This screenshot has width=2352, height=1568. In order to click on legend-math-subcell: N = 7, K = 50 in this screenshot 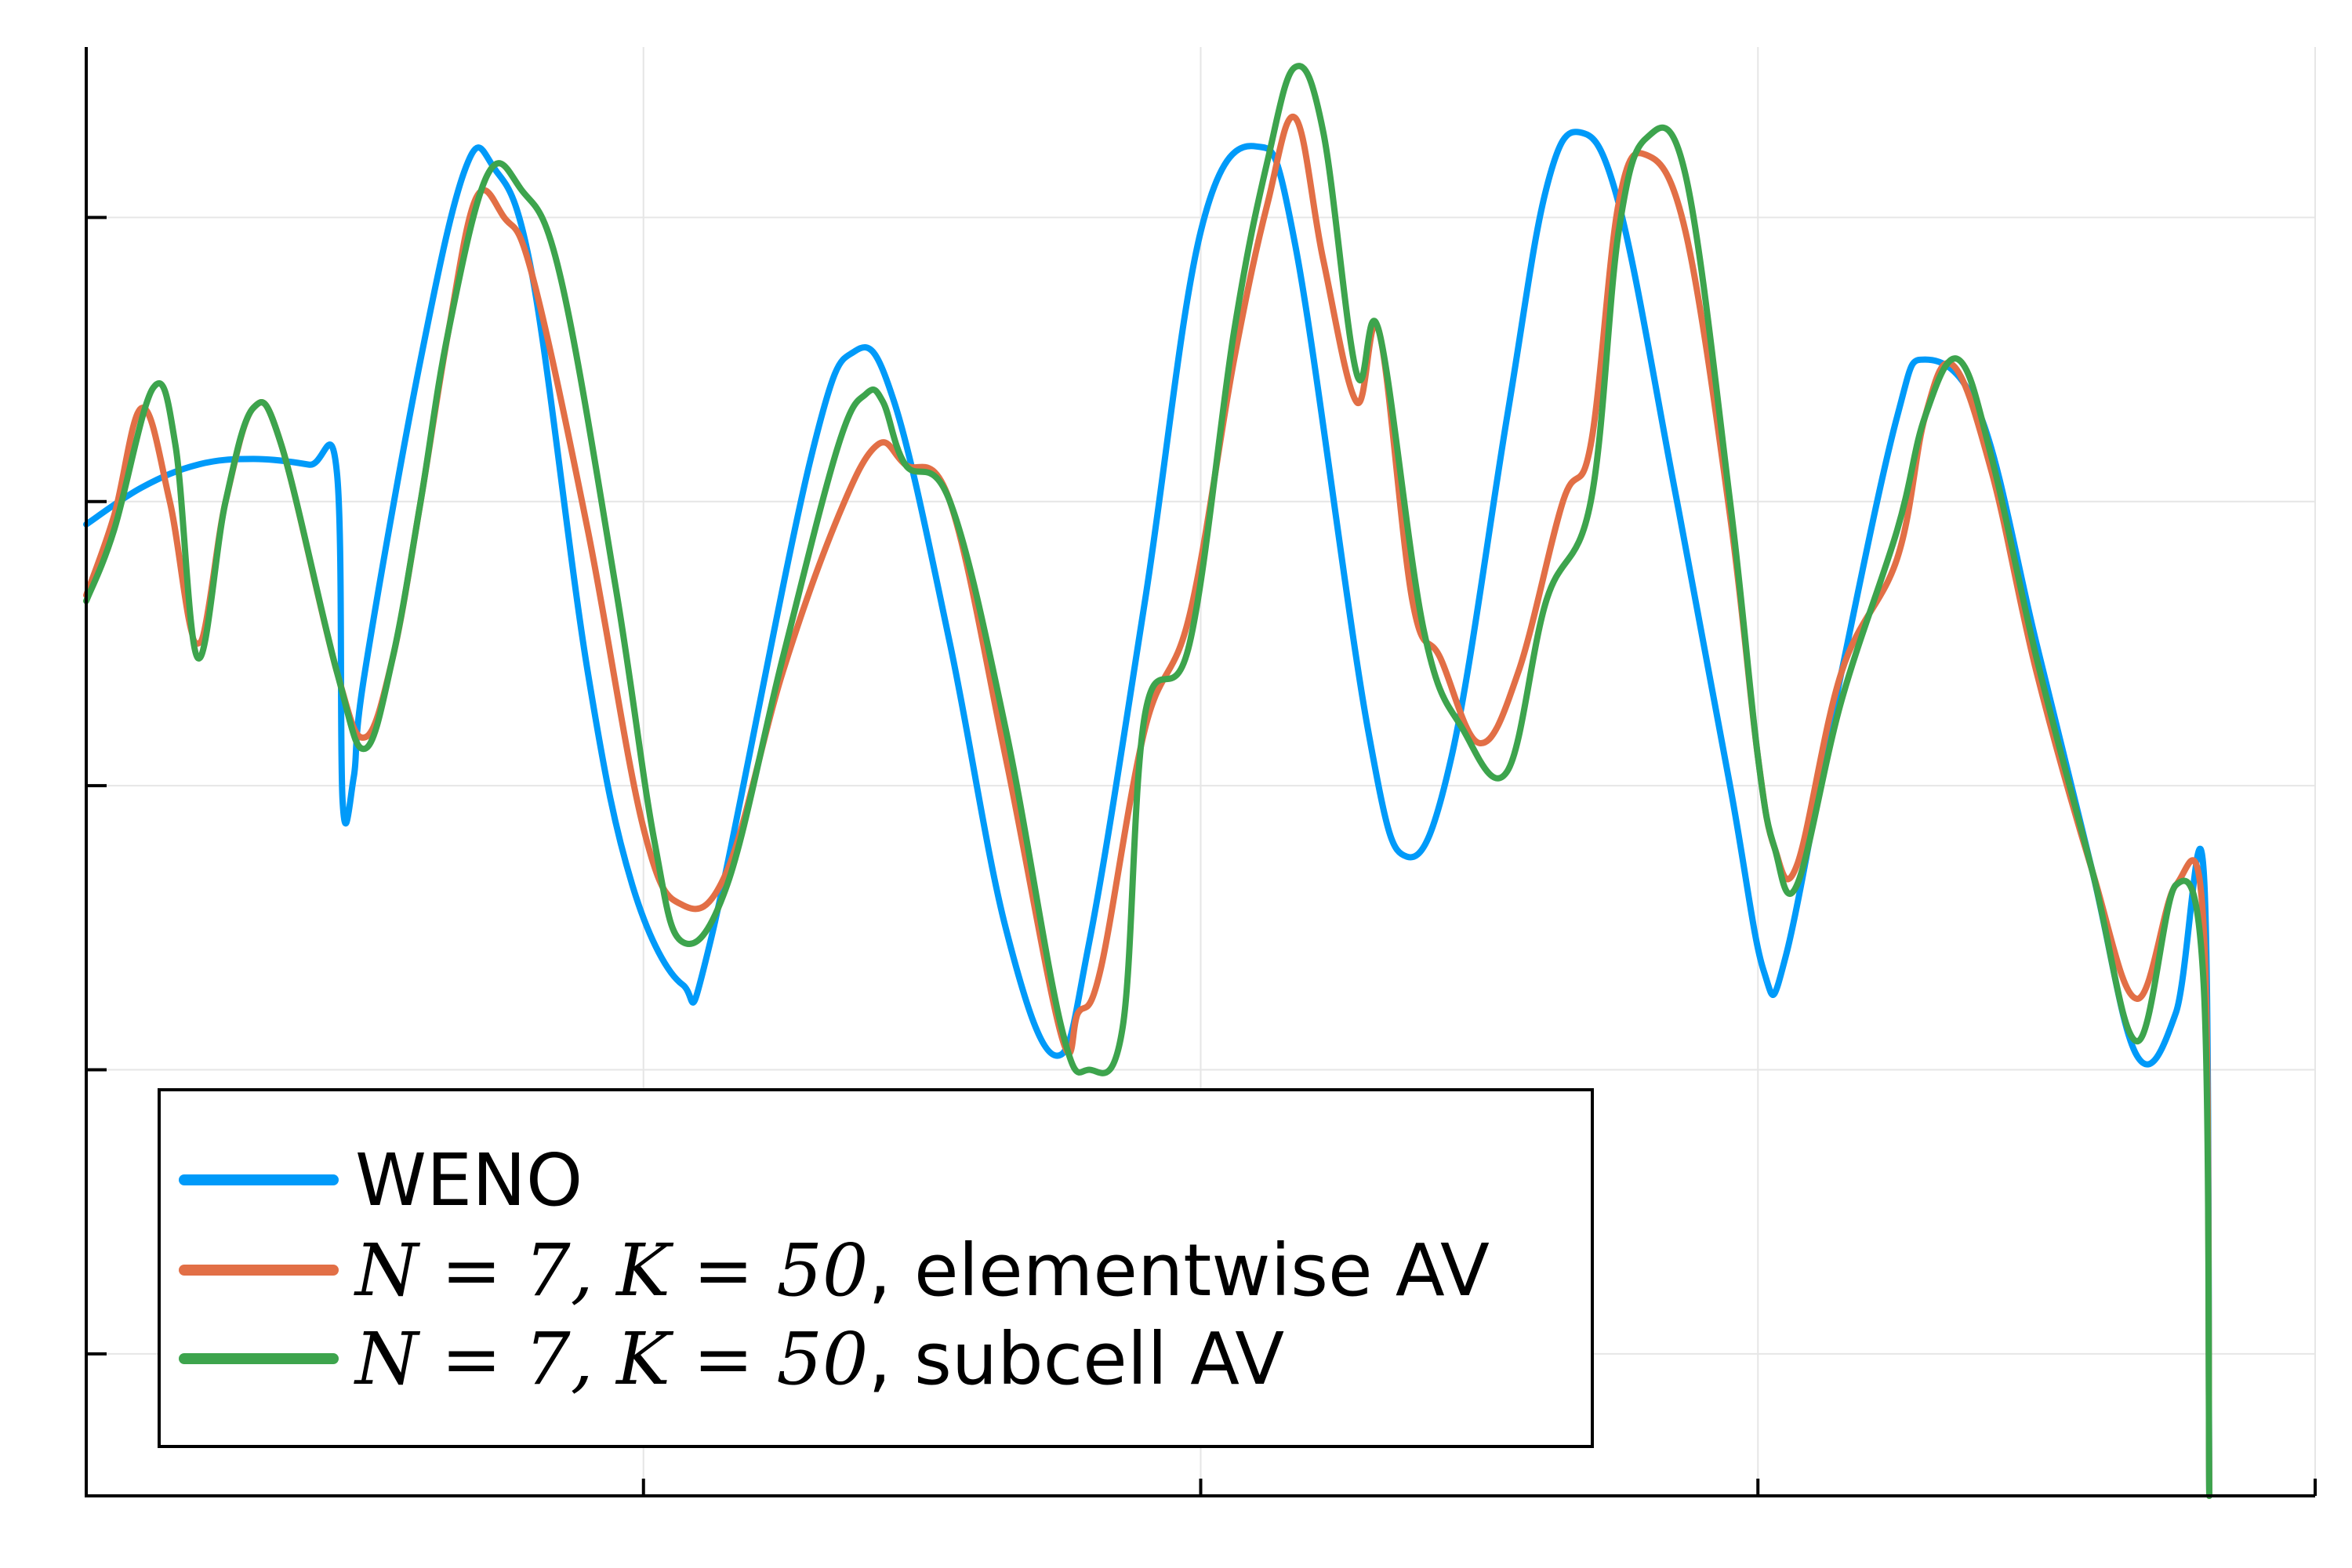, I will do `click(611, 1359)`.